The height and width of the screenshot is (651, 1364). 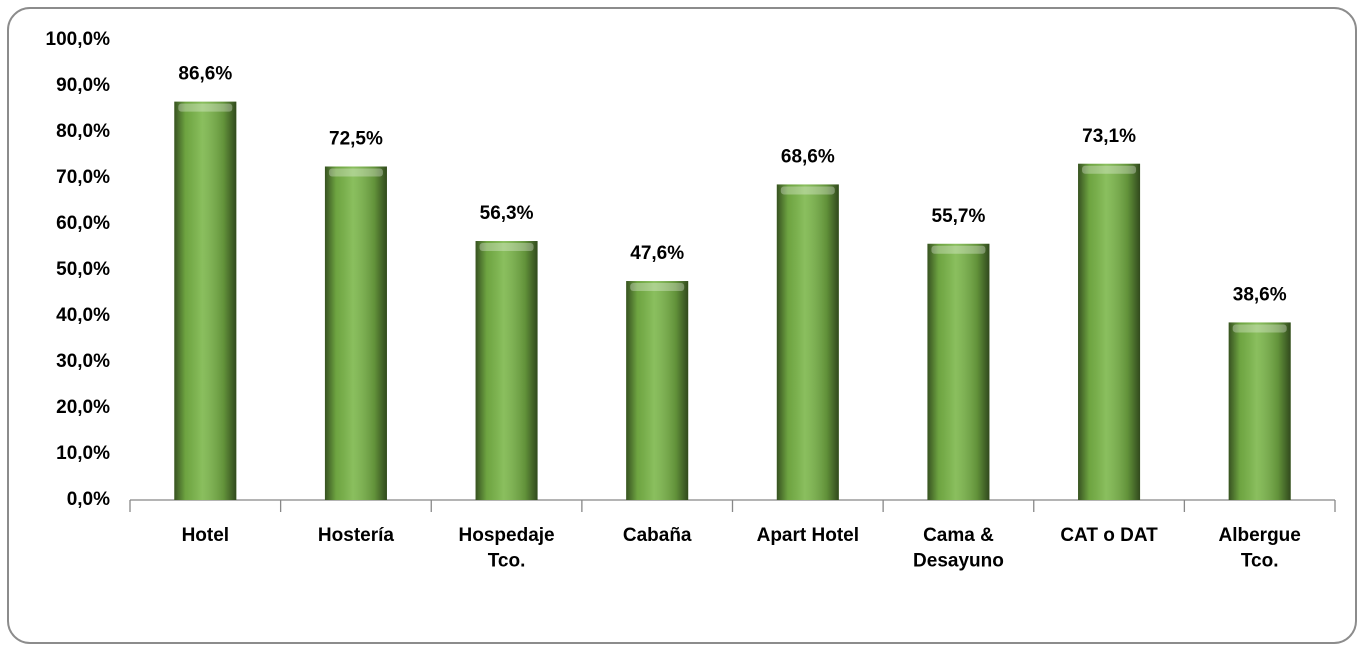 What do you see at coordinates (83, 85) in the screenshot?
I see `y-tick-label: 90,0%` at bounding box center [83, 85].